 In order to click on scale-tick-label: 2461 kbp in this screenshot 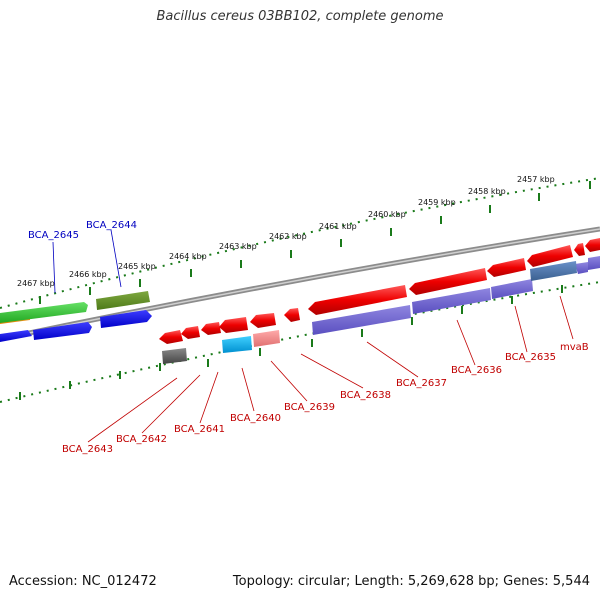, I will do `click(338, 226)`.